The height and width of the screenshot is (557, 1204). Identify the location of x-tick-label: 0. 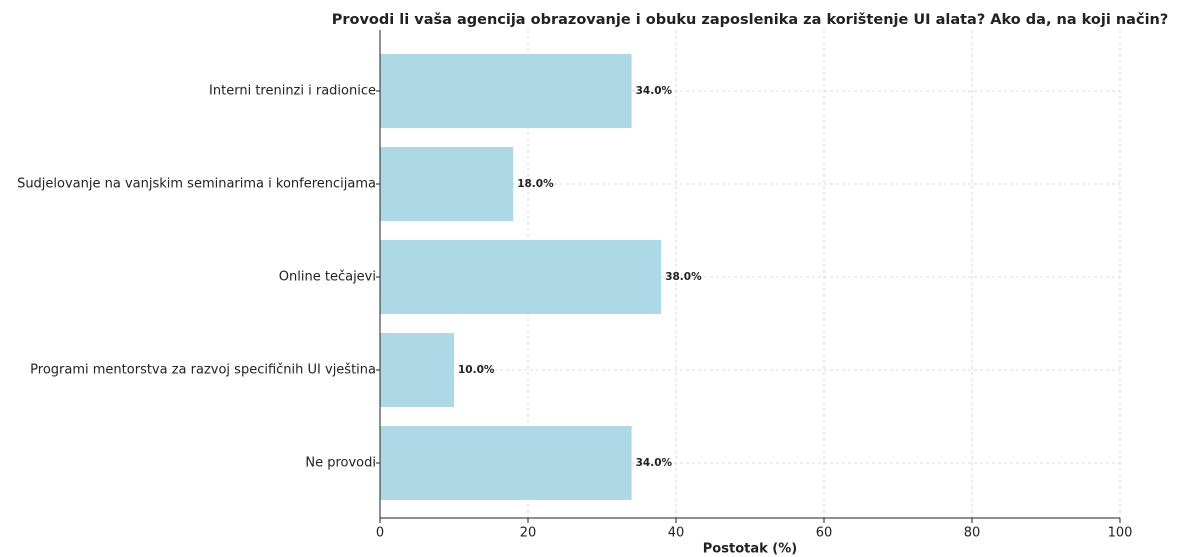
(380, 533).